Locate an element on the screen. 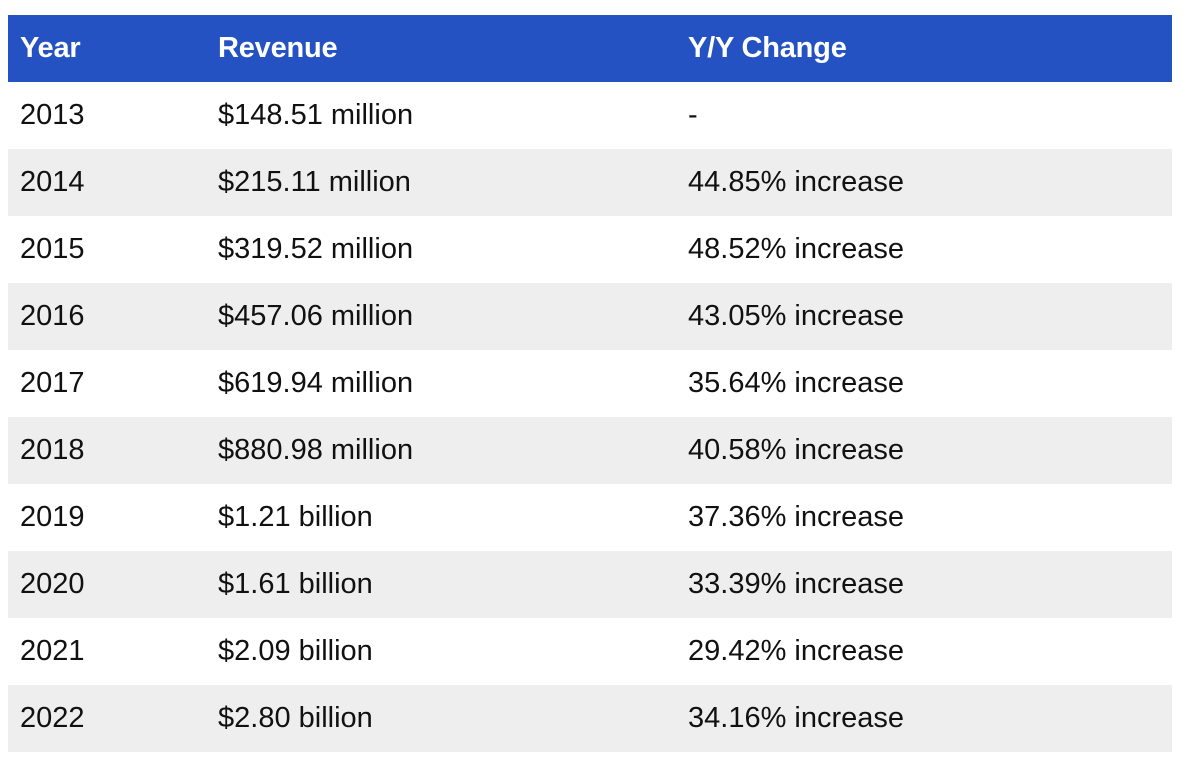  cell-change: 44.85% increase is located at coordinates (796, 182).